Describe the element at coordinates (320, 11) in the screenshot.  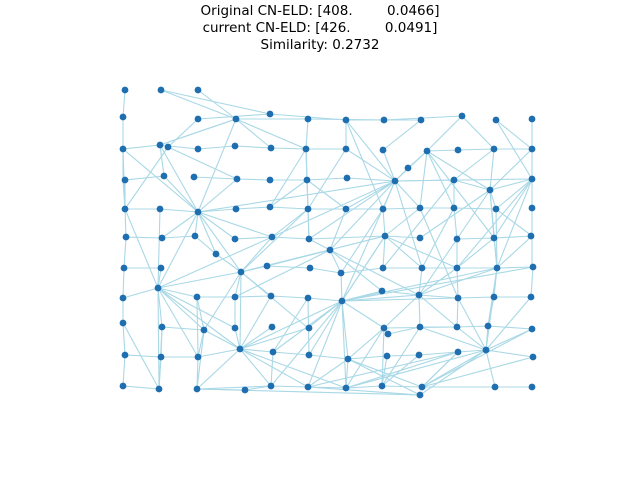
I see `title-original-cn-eld: Original CN-ELD: [408. 0.0466]` at that location.